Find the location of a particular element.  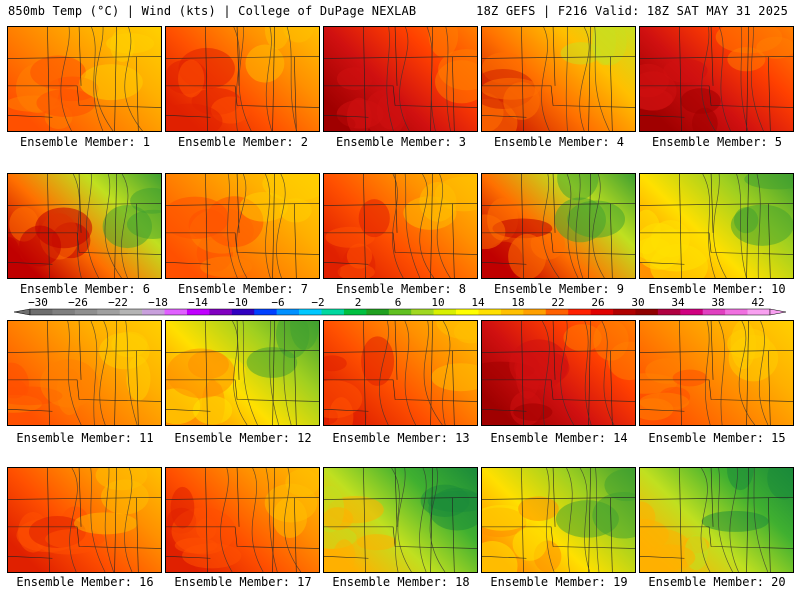

member-caption: Ensemble Member: 9 is located at coordinates (559, 289).